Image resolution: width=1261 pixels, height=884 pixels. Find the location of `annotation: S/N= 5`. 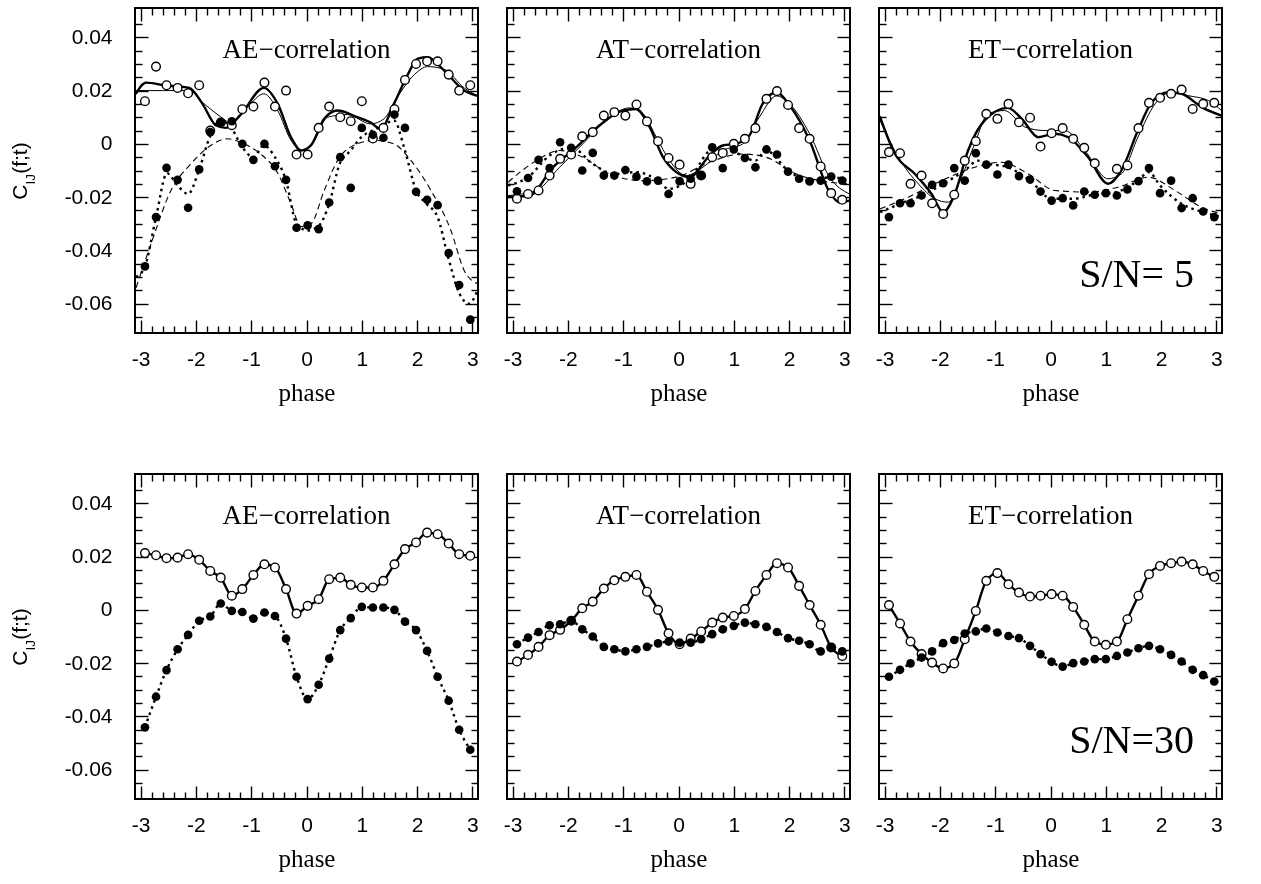

annotation: S/N= 5 is located at coordinates (1136, 273).